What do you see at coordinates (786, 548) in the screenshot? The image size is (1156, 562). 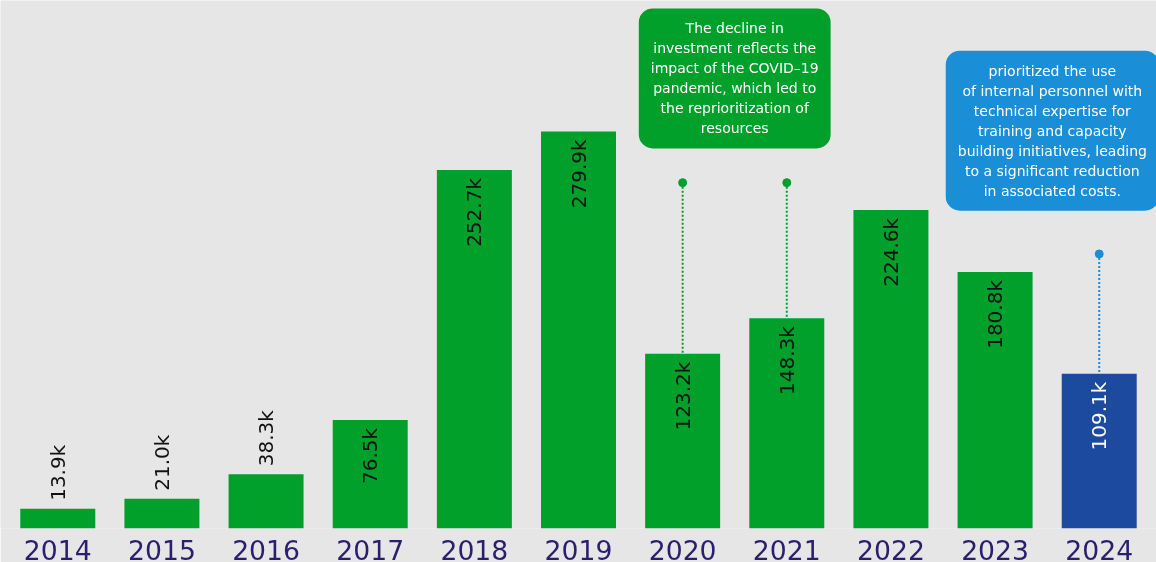 I see `x-tick-label: 2021` at bounding box center [786, 548].